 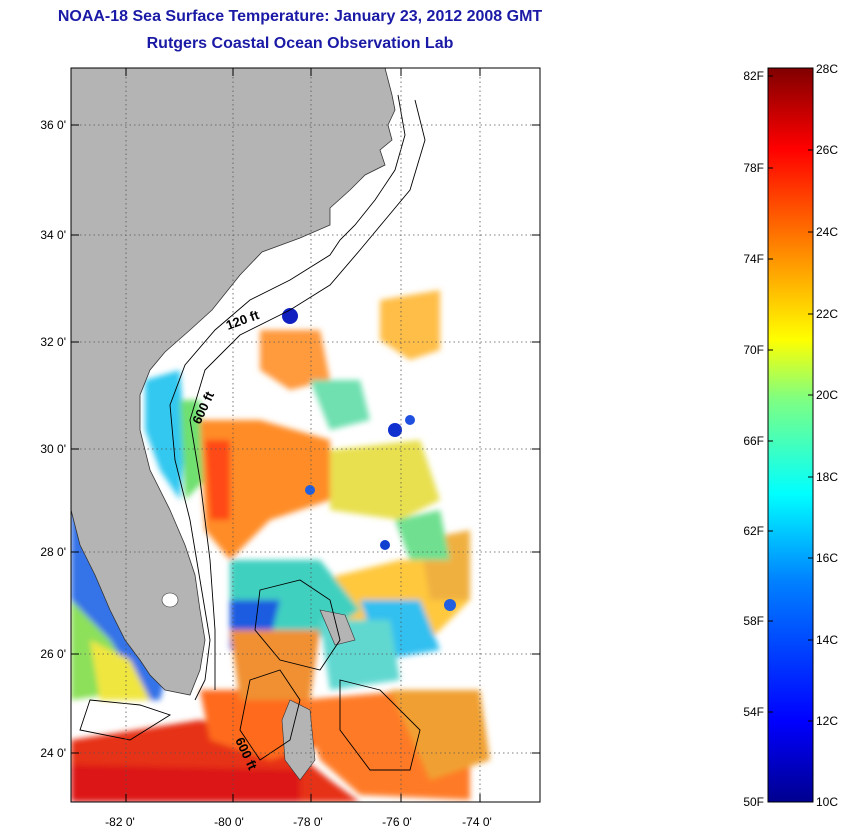 I want to click on colorbar-c-label: 22C, so click(x=827, y=314).